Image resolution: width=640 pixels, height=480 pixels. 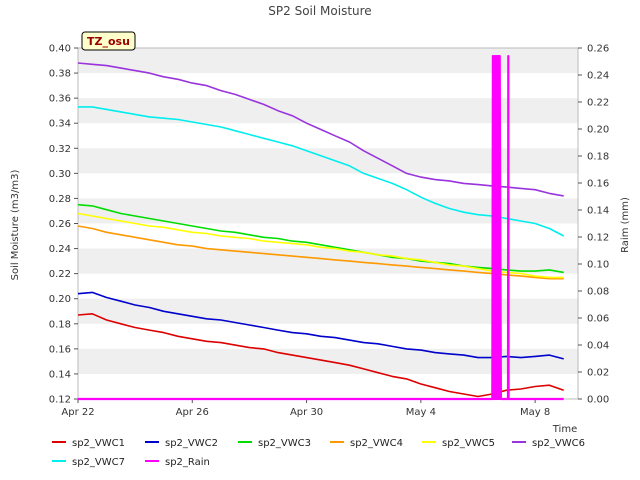 I want to click on y-tick-label: 0.12, so click(x=60, y=400).